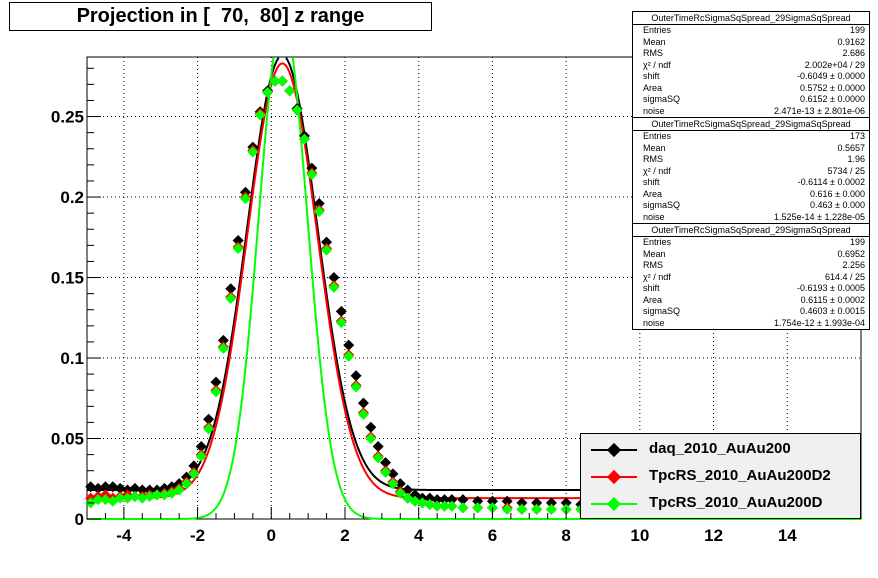 The height and width of the screenshot is (578, 878). What do you see at coordinates (751, 43) in the screenshot?
I see `stats-row: Mean 0.9162` at bounding box center [751, 43].